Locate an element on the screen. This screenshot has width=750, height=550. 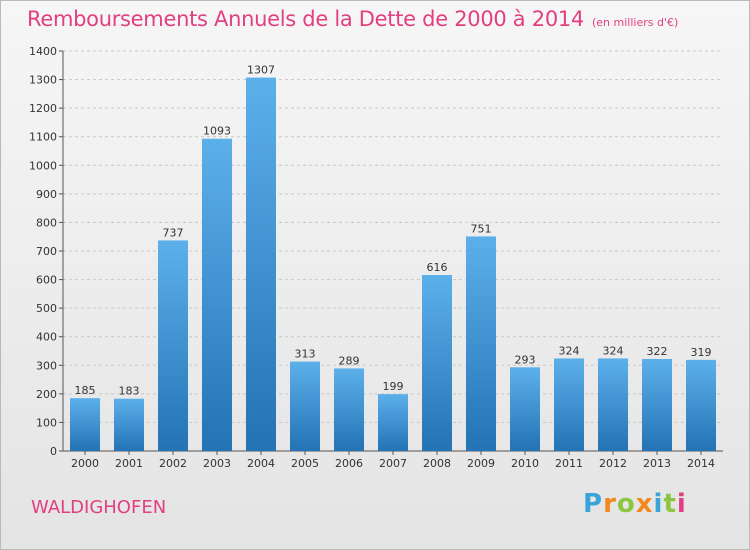
y-tick-label: 500 is located at coordinates (46, 308).